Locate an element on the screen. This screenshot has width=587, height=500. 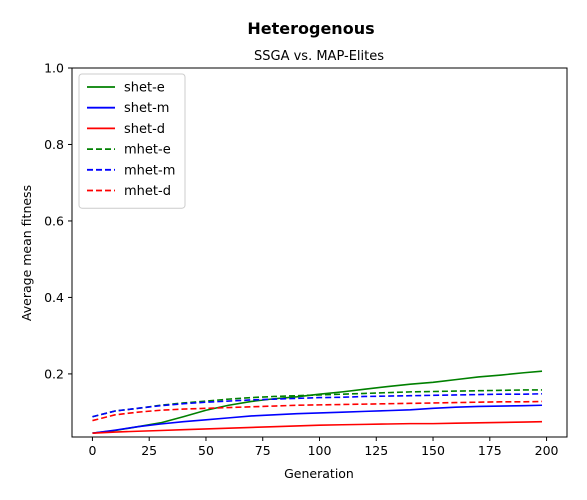
x-tick-label-0: 0 is located at coordinates (92, 450).